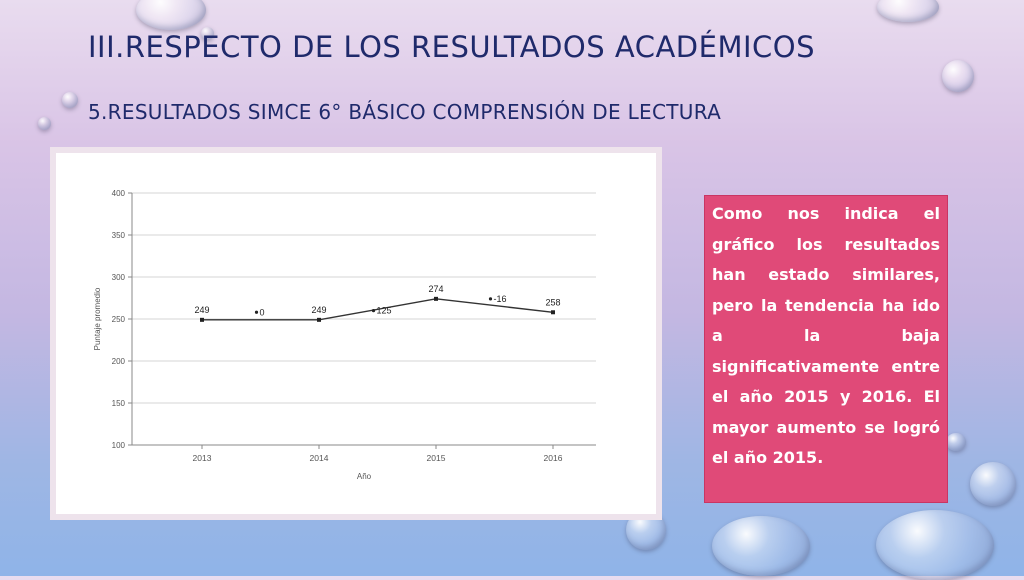 This screenshot has width=1024, height=580. Describe the element at coordinates (119, 193) in the screenshot. I see `y-tick-label: 400` at that location.